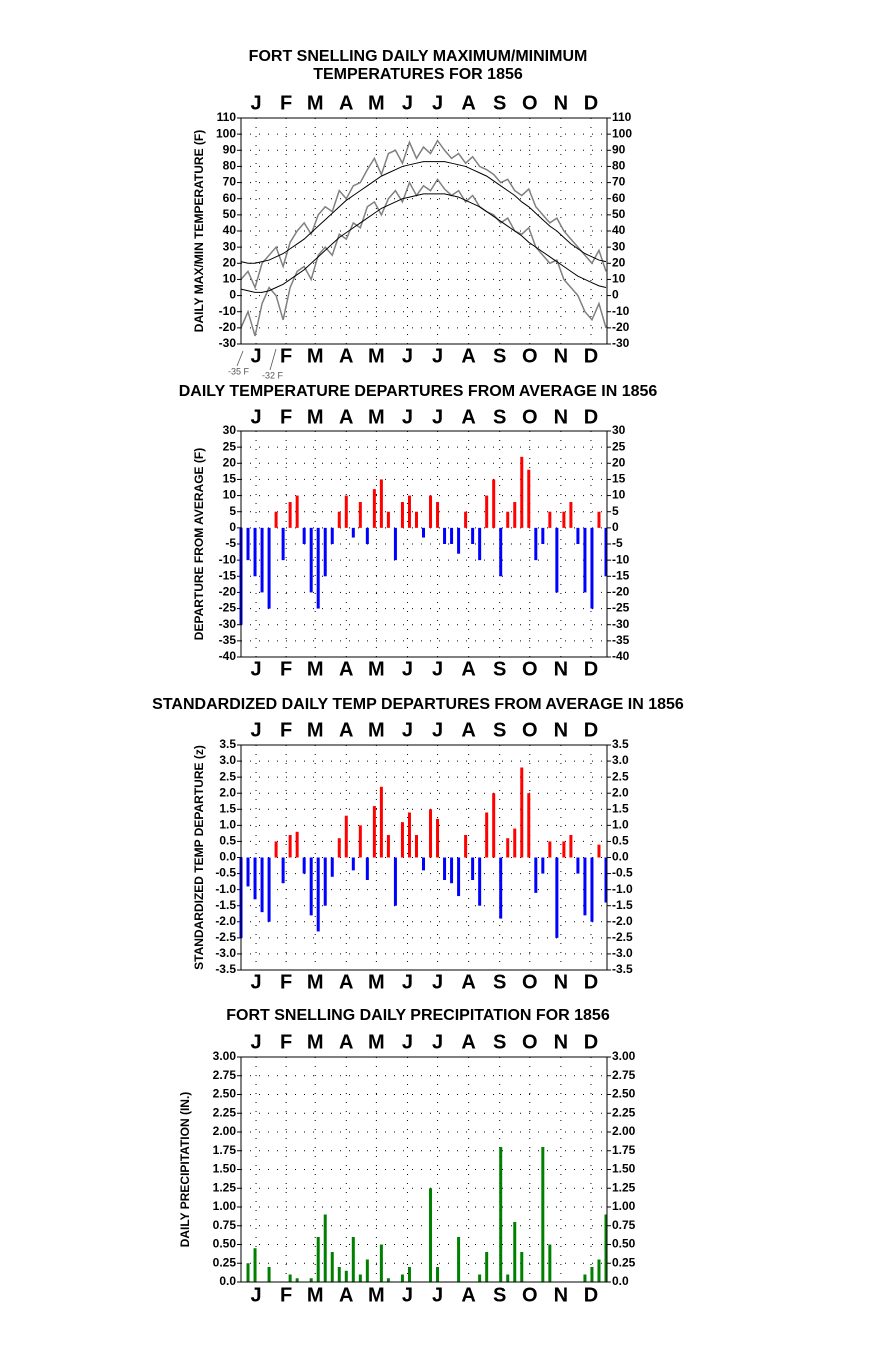 Image resolution: width=883 pixels, height=1369 pixels. I want to click on y-tick-label: 5, so click(232, 511).